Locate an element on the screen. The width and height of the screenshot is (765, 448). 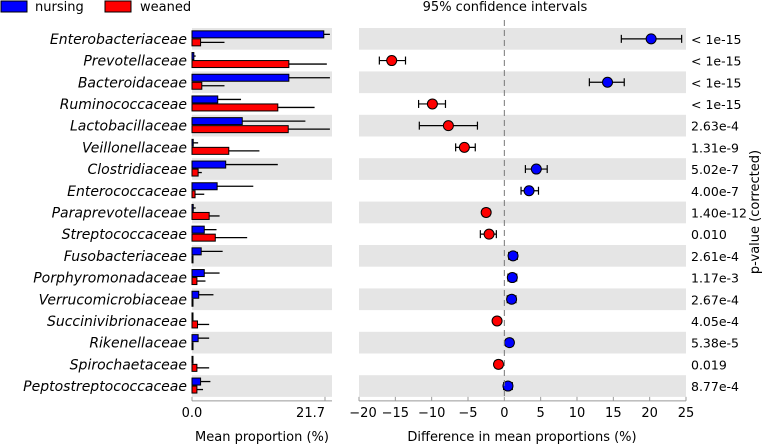
taxon-label: Ruminococcaceae is located at coordinates (123, 105).